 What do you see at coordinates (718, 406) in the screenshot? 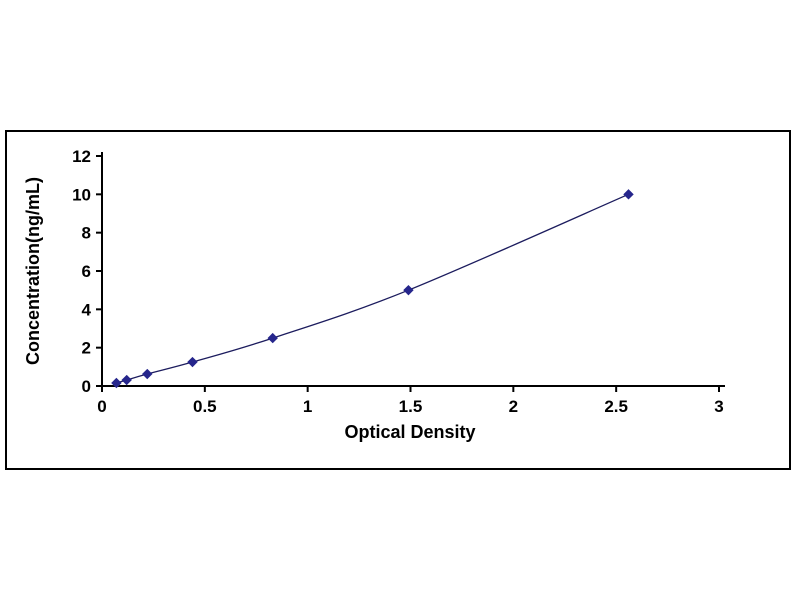
I see `x-tick-label: 3` at bounding box center [718, 406].